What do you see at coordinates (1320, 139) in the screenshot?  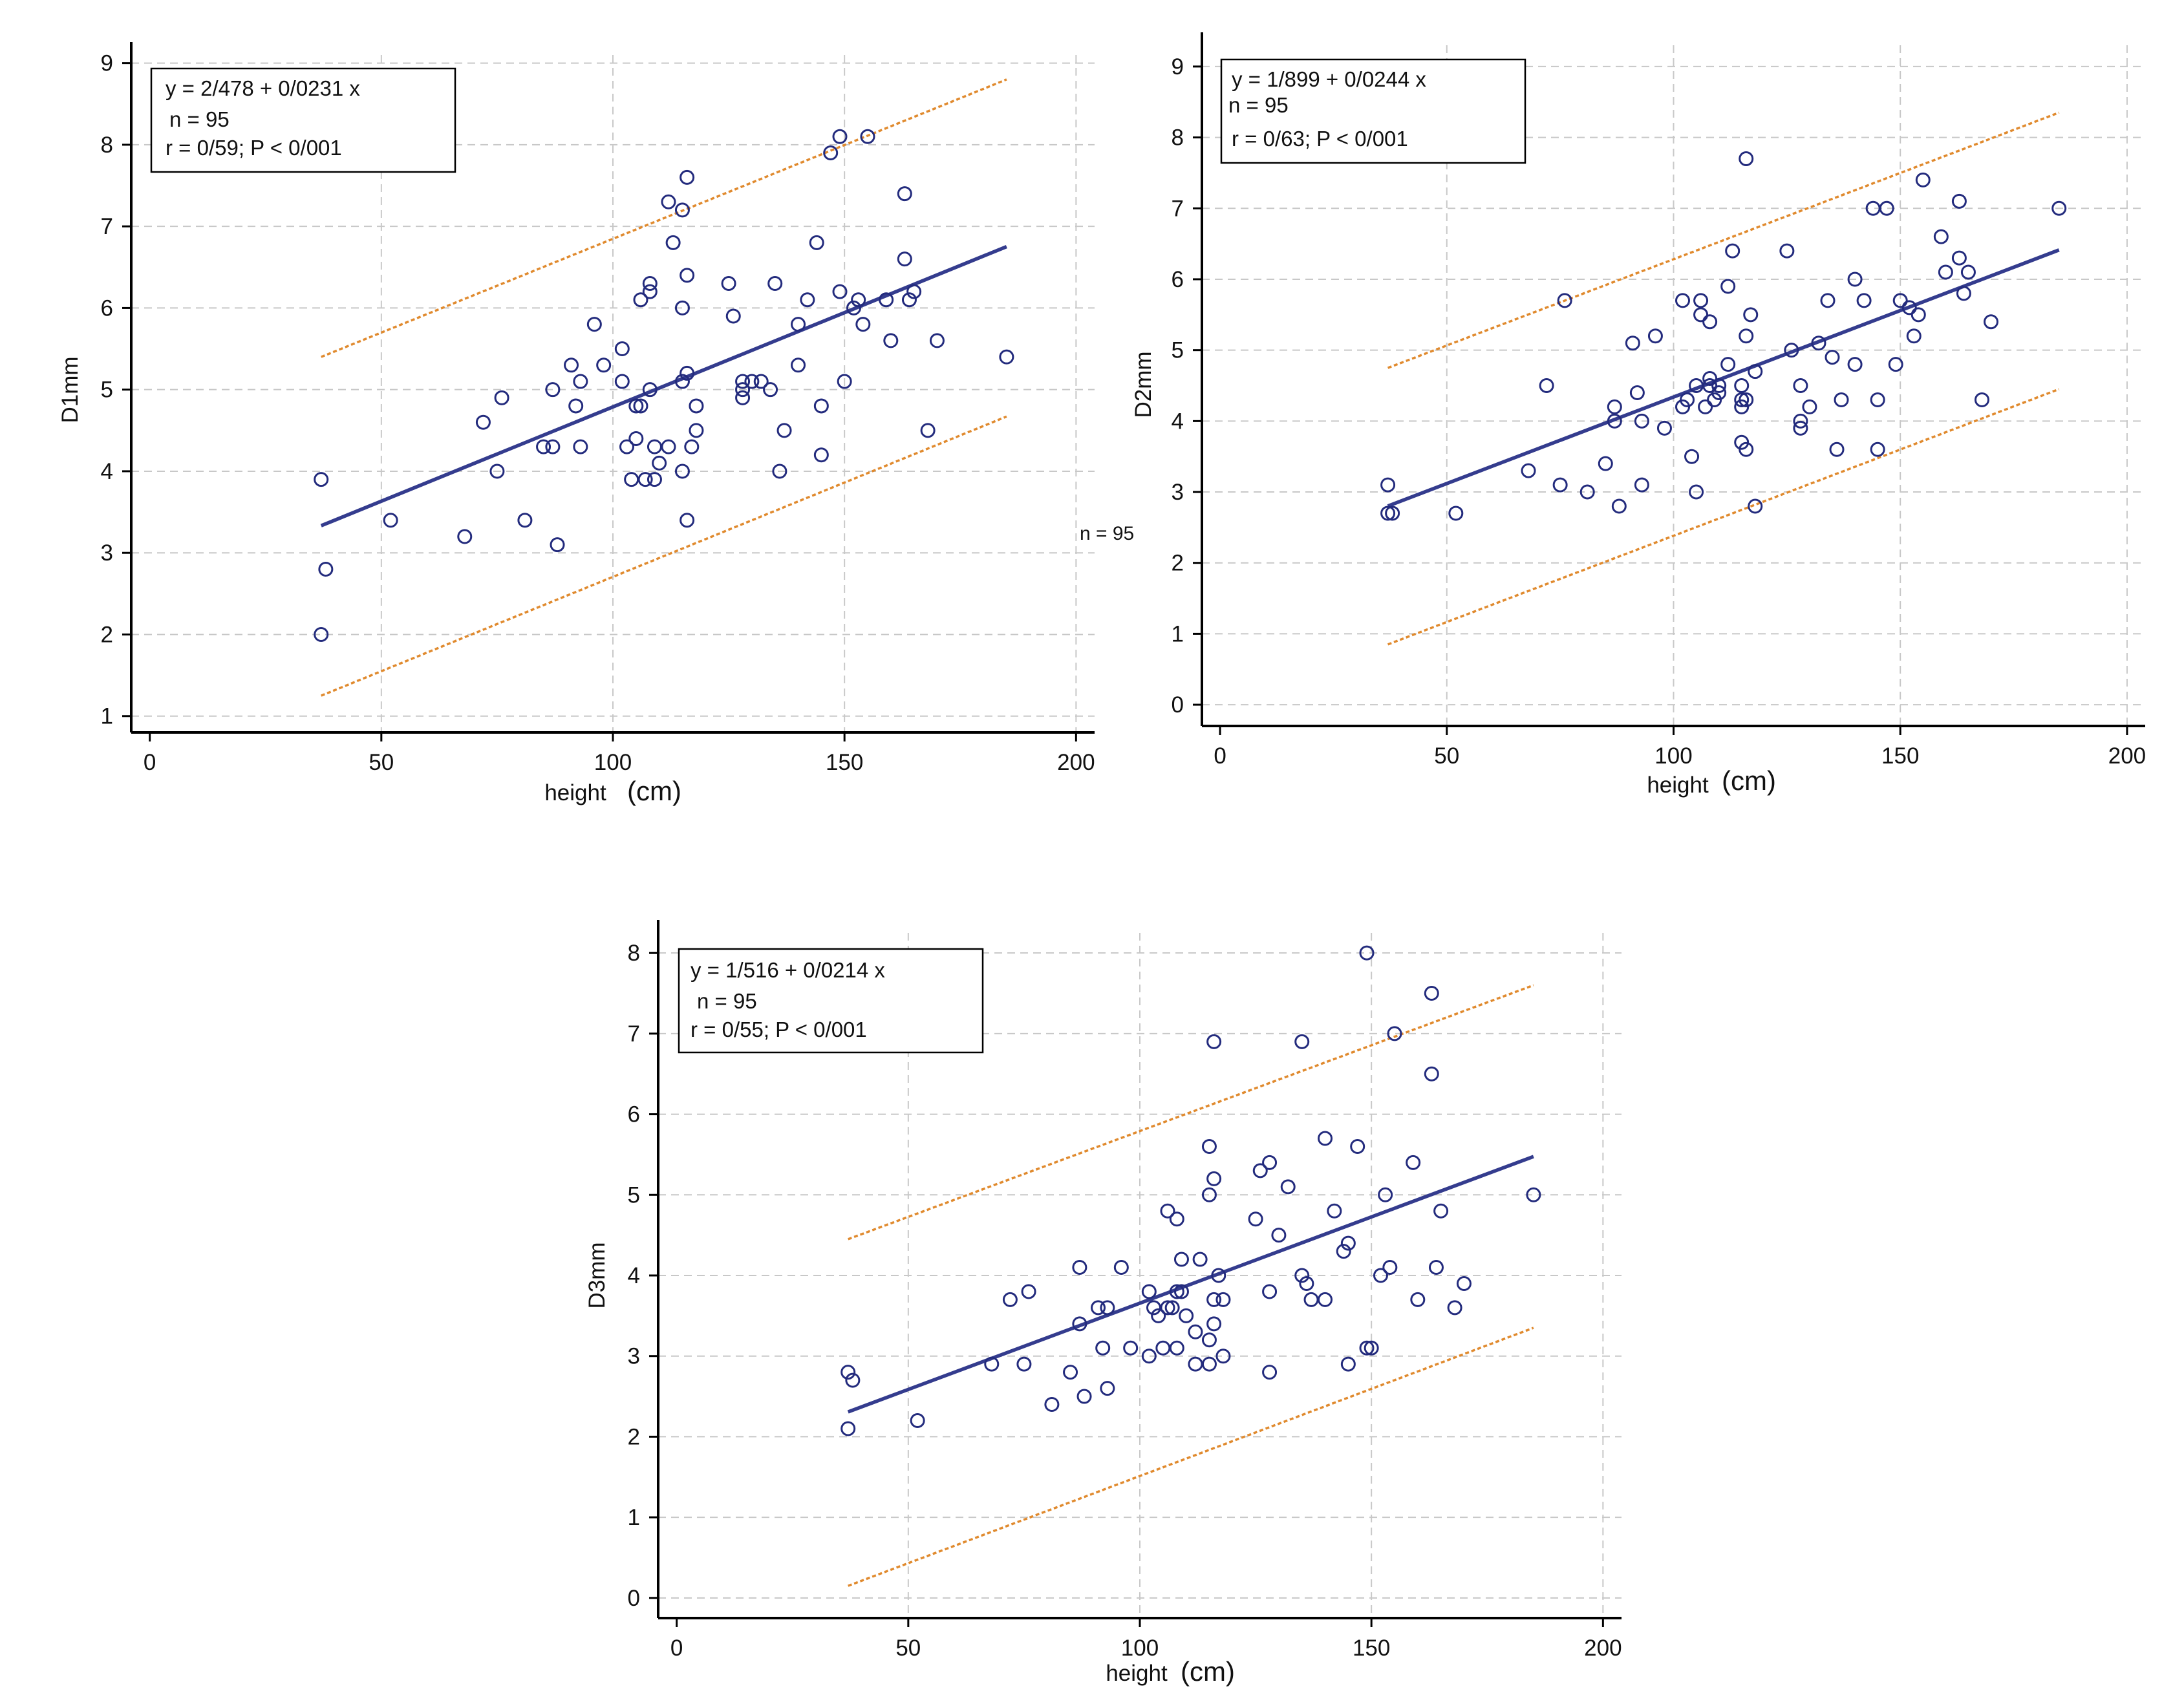 I see `correlation-stats: r = 0/63; P < 0/001` at bounding box center [1320, 139].